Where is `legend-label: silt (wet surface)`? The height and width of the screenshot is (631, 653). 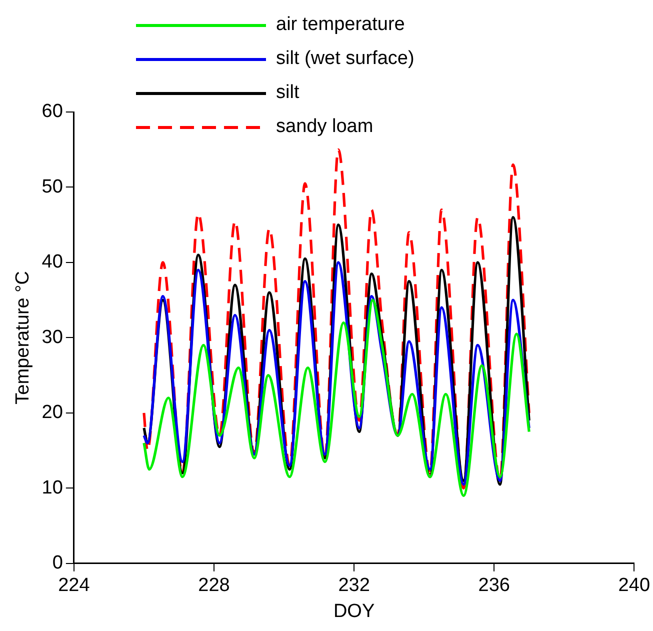
legend-label: silt (wet surface) is located at coordinates (345, 59).